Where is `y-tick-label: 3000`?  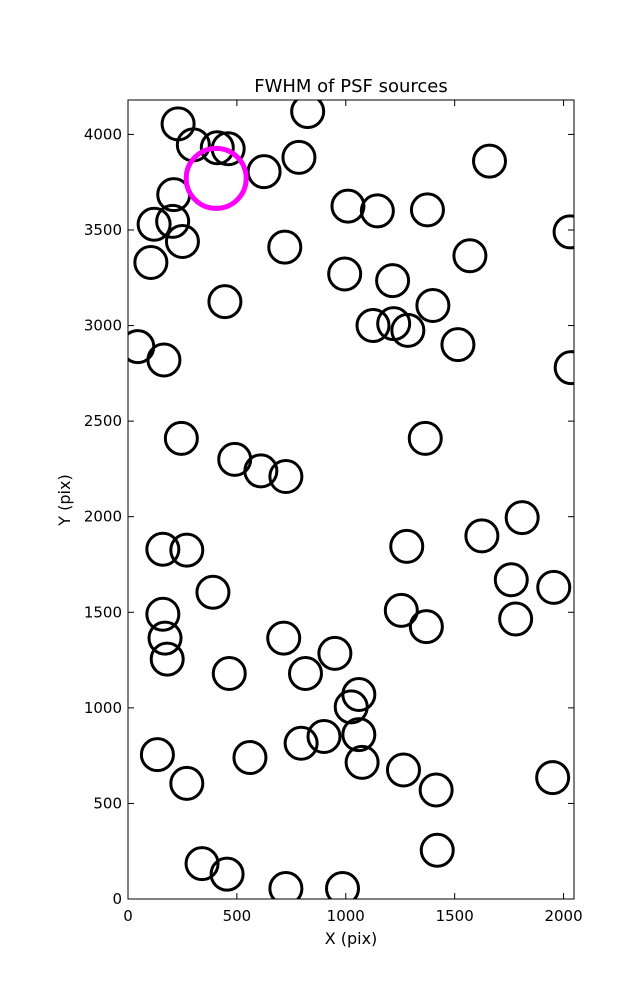 y-tick-label: 3000 is located at coordinates (103, 326).